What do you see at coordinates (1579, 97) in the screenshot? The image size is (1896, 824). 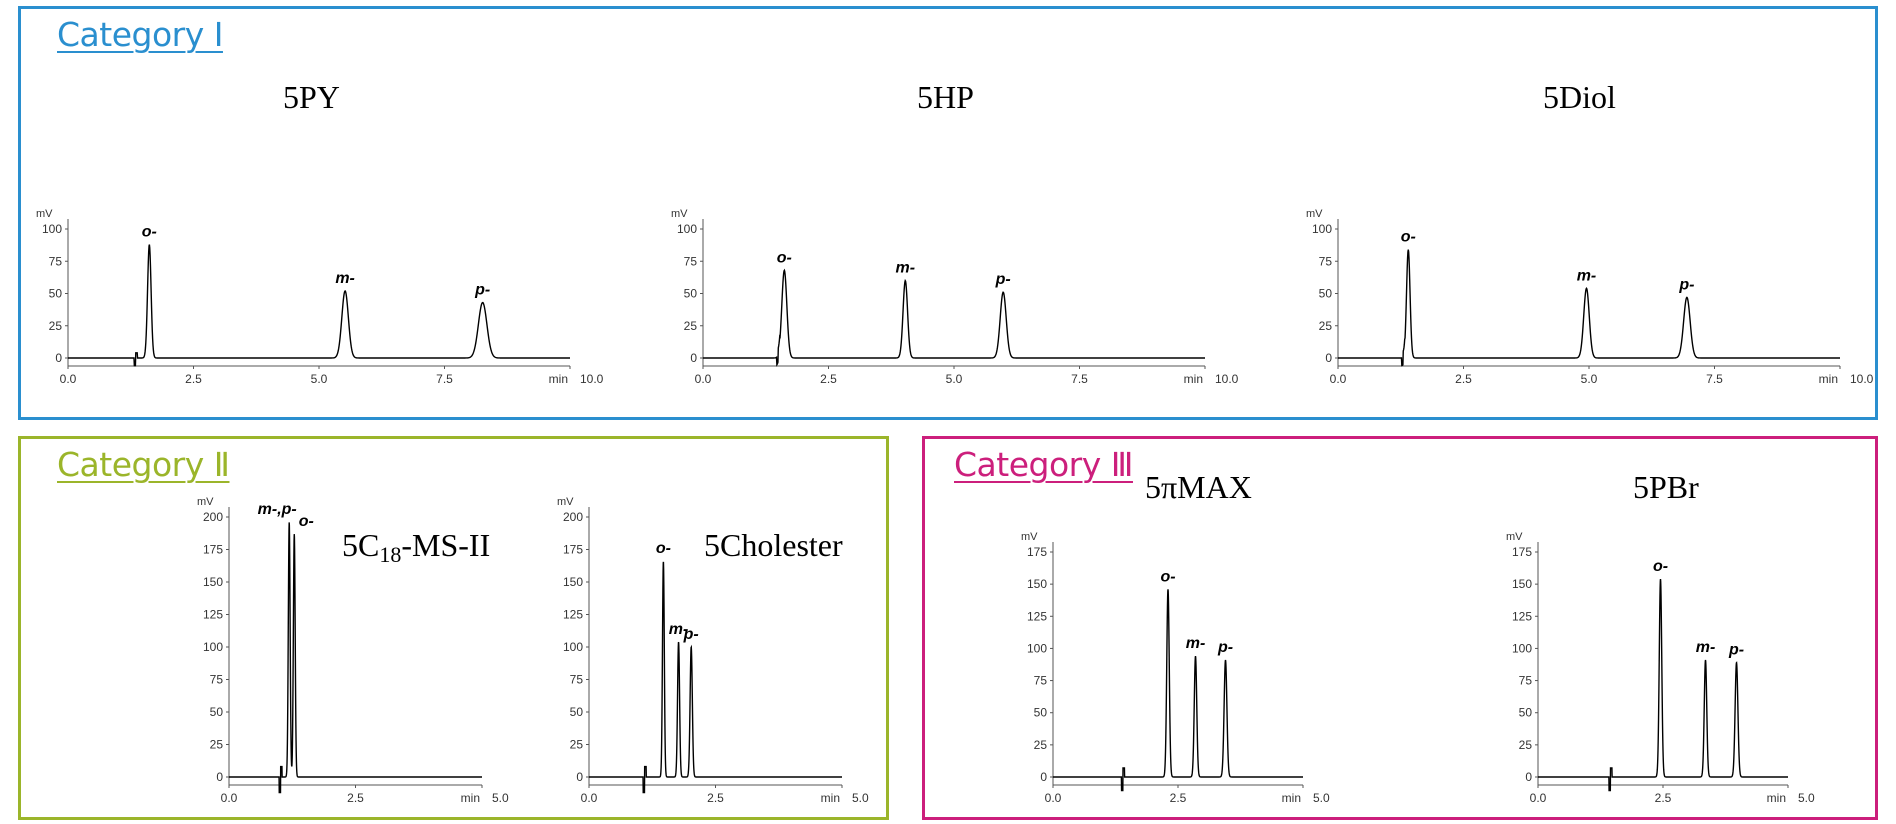 I see `chart-title-5diol: 5Diol` at bounding box center [1579, 97].